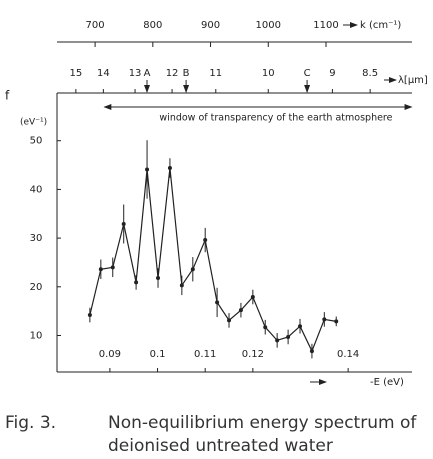  Describe the element at coordinates (268, 25) in the screenshot. I see `k-tick-label: 1000` at that location.